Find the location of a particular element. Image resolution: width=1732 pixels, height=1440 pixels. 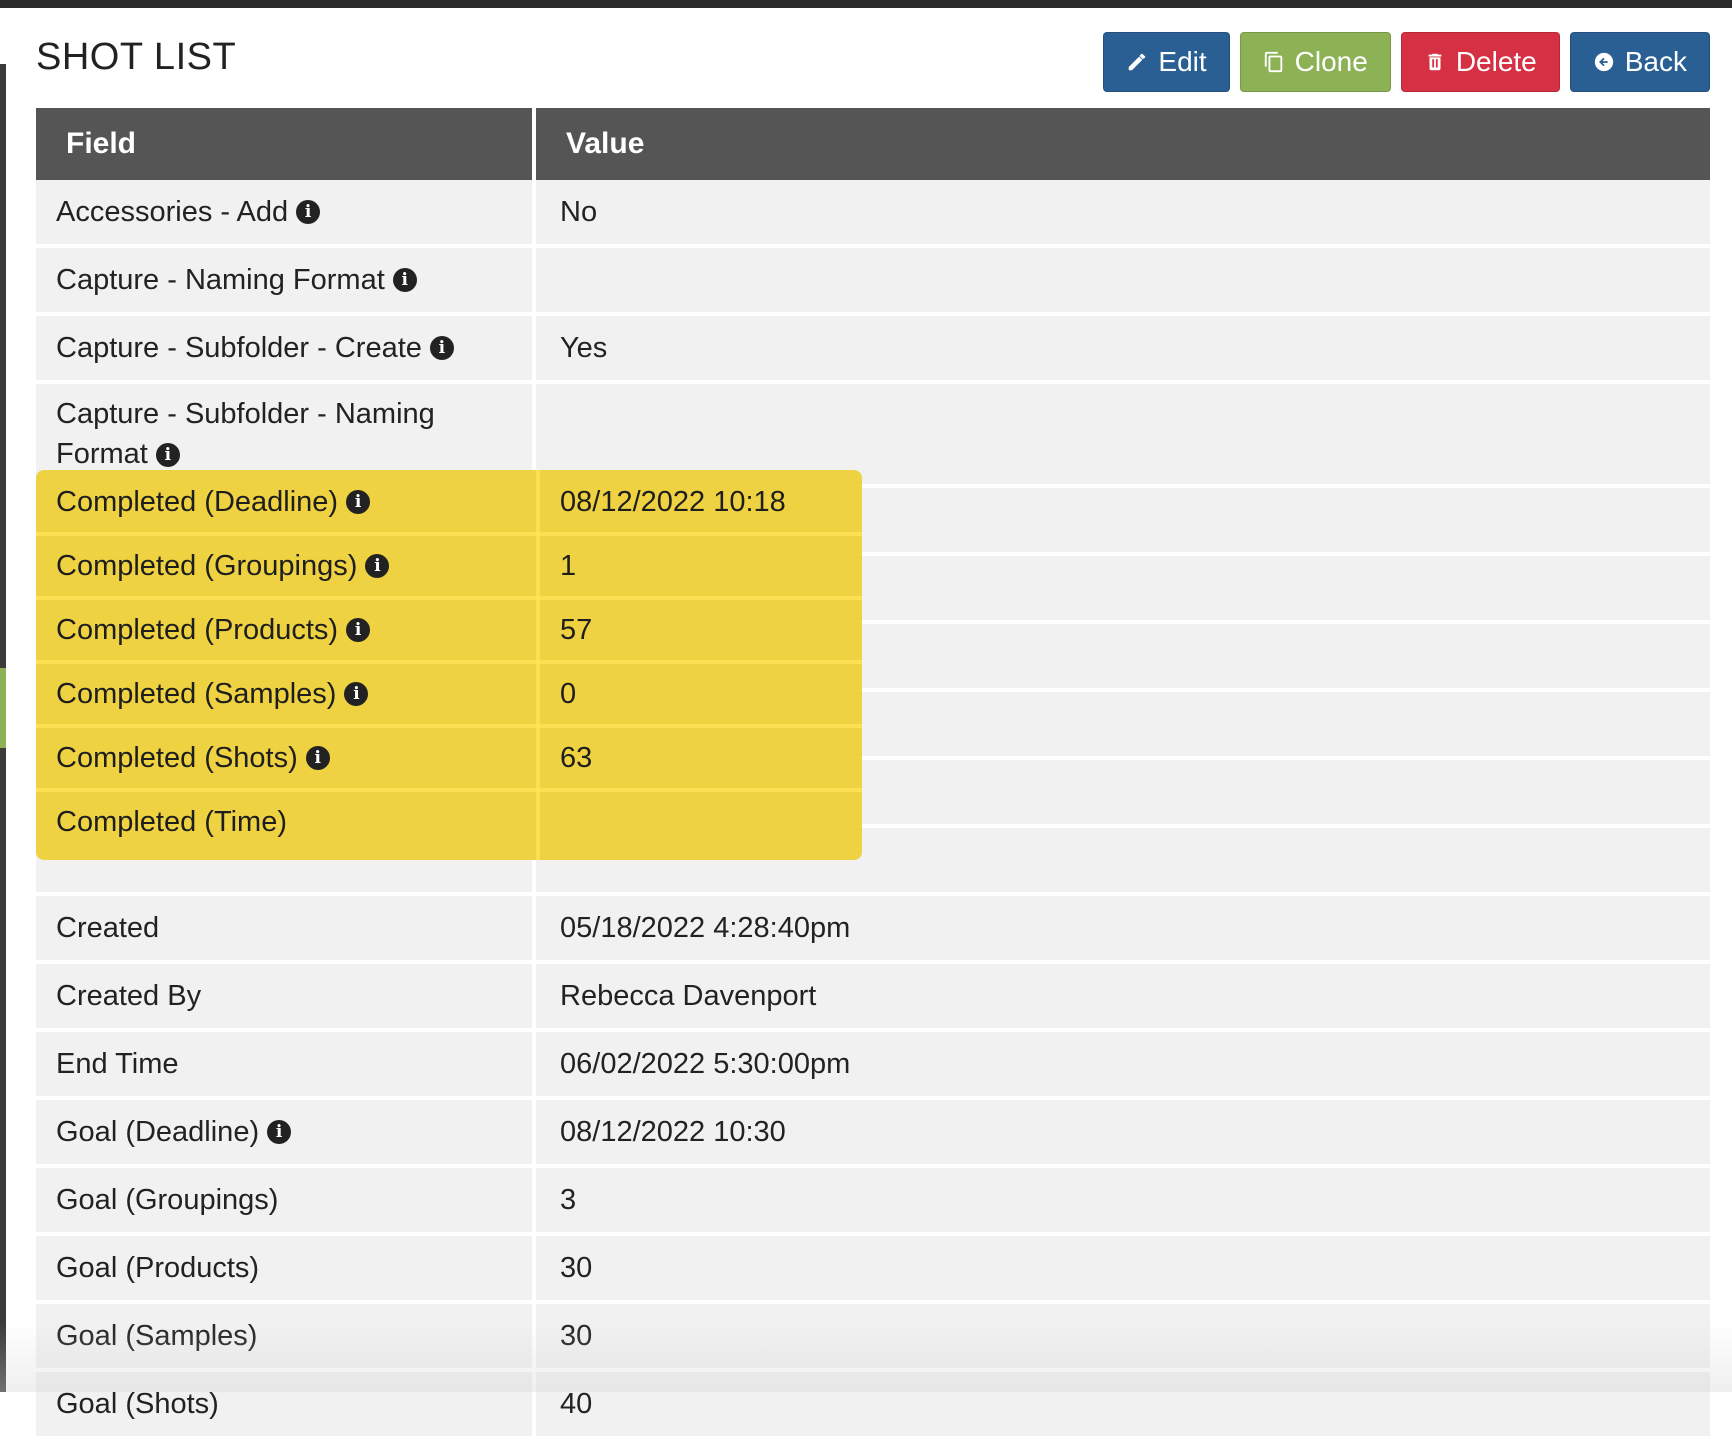

value-cell: 06/02/2022 5:30:00pm is located at coordinates (705, 1063).